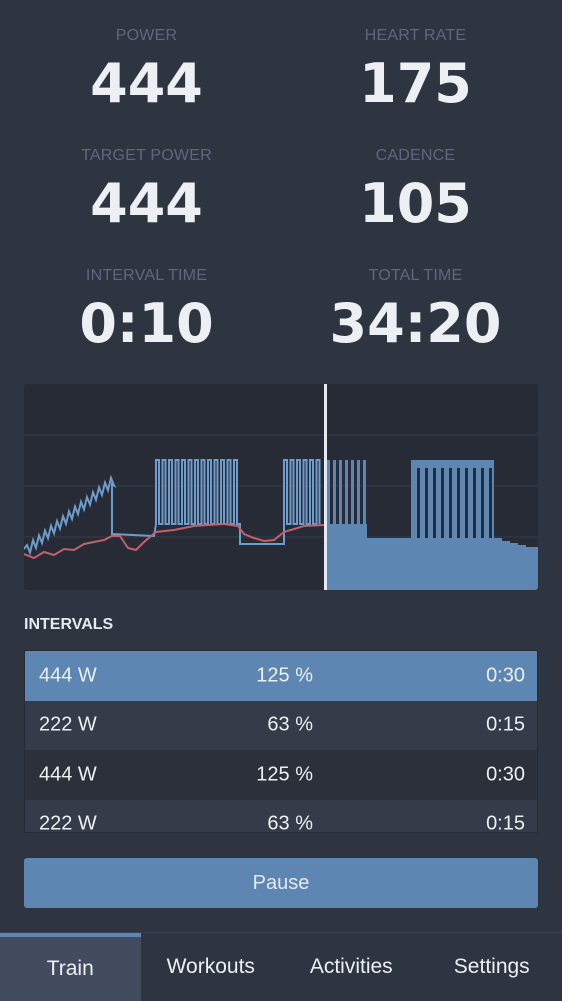  Describe the element at coordinates (70, 967) in the screenshot. I see `tab-train: Train` at that location.